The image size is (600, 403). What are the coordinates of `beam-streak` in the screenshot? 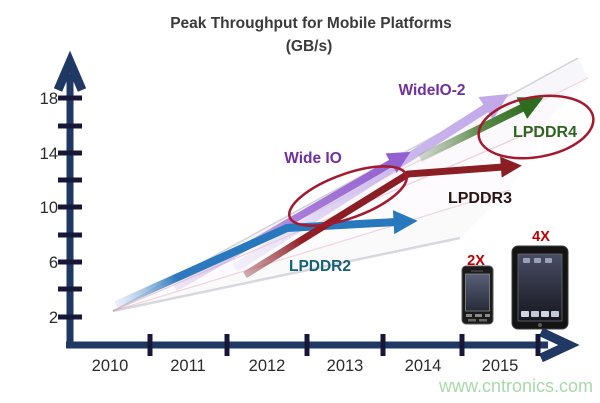 It's located at (286, 274).